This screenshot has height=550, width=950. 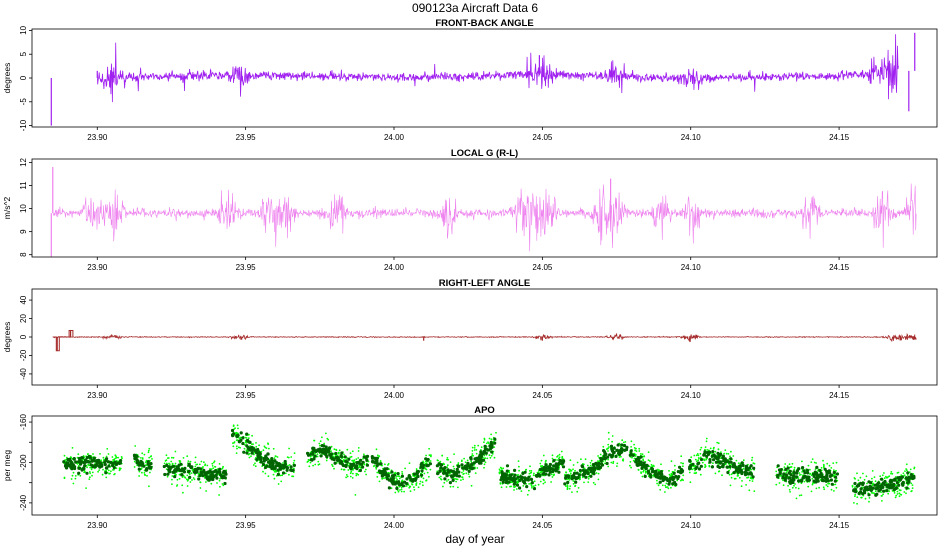 I want to click on x-tick-label: 24.15, so click(x=839, y=267).